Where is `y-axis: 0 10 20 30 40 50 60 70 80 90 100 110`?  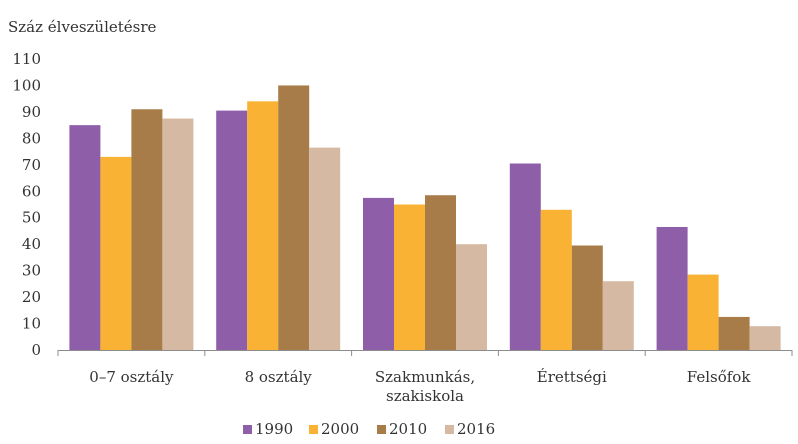
y-axis: 0 10 20 30 40 50 60 70 80 90 100 110 is located at coordinates (26, 204).